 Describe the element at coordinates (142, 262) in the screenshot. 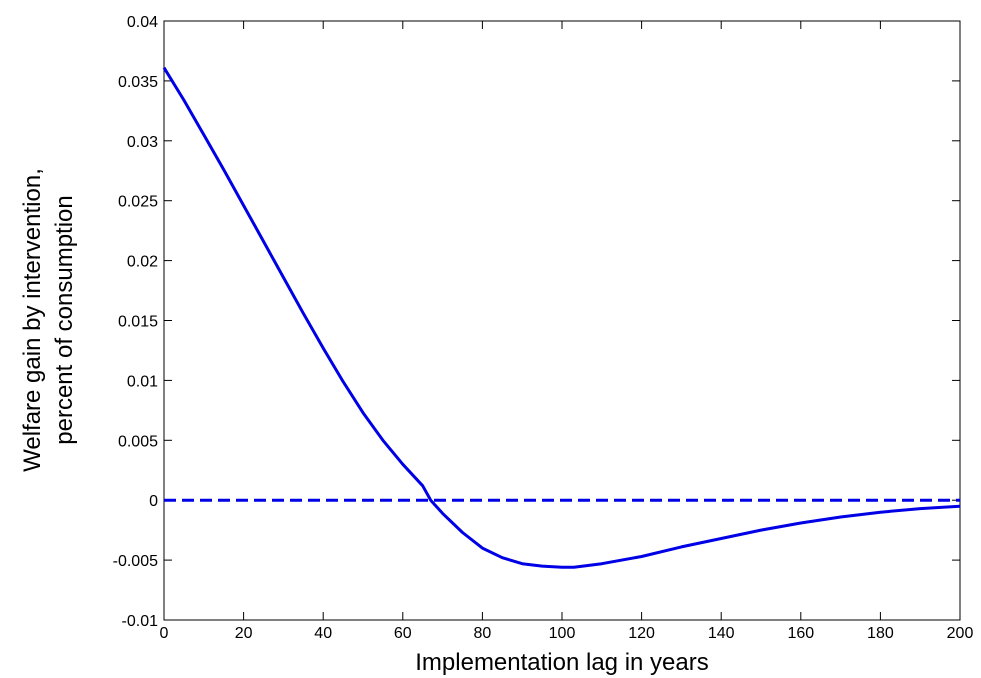

I see `y-tick-label: 0.02` at that location.